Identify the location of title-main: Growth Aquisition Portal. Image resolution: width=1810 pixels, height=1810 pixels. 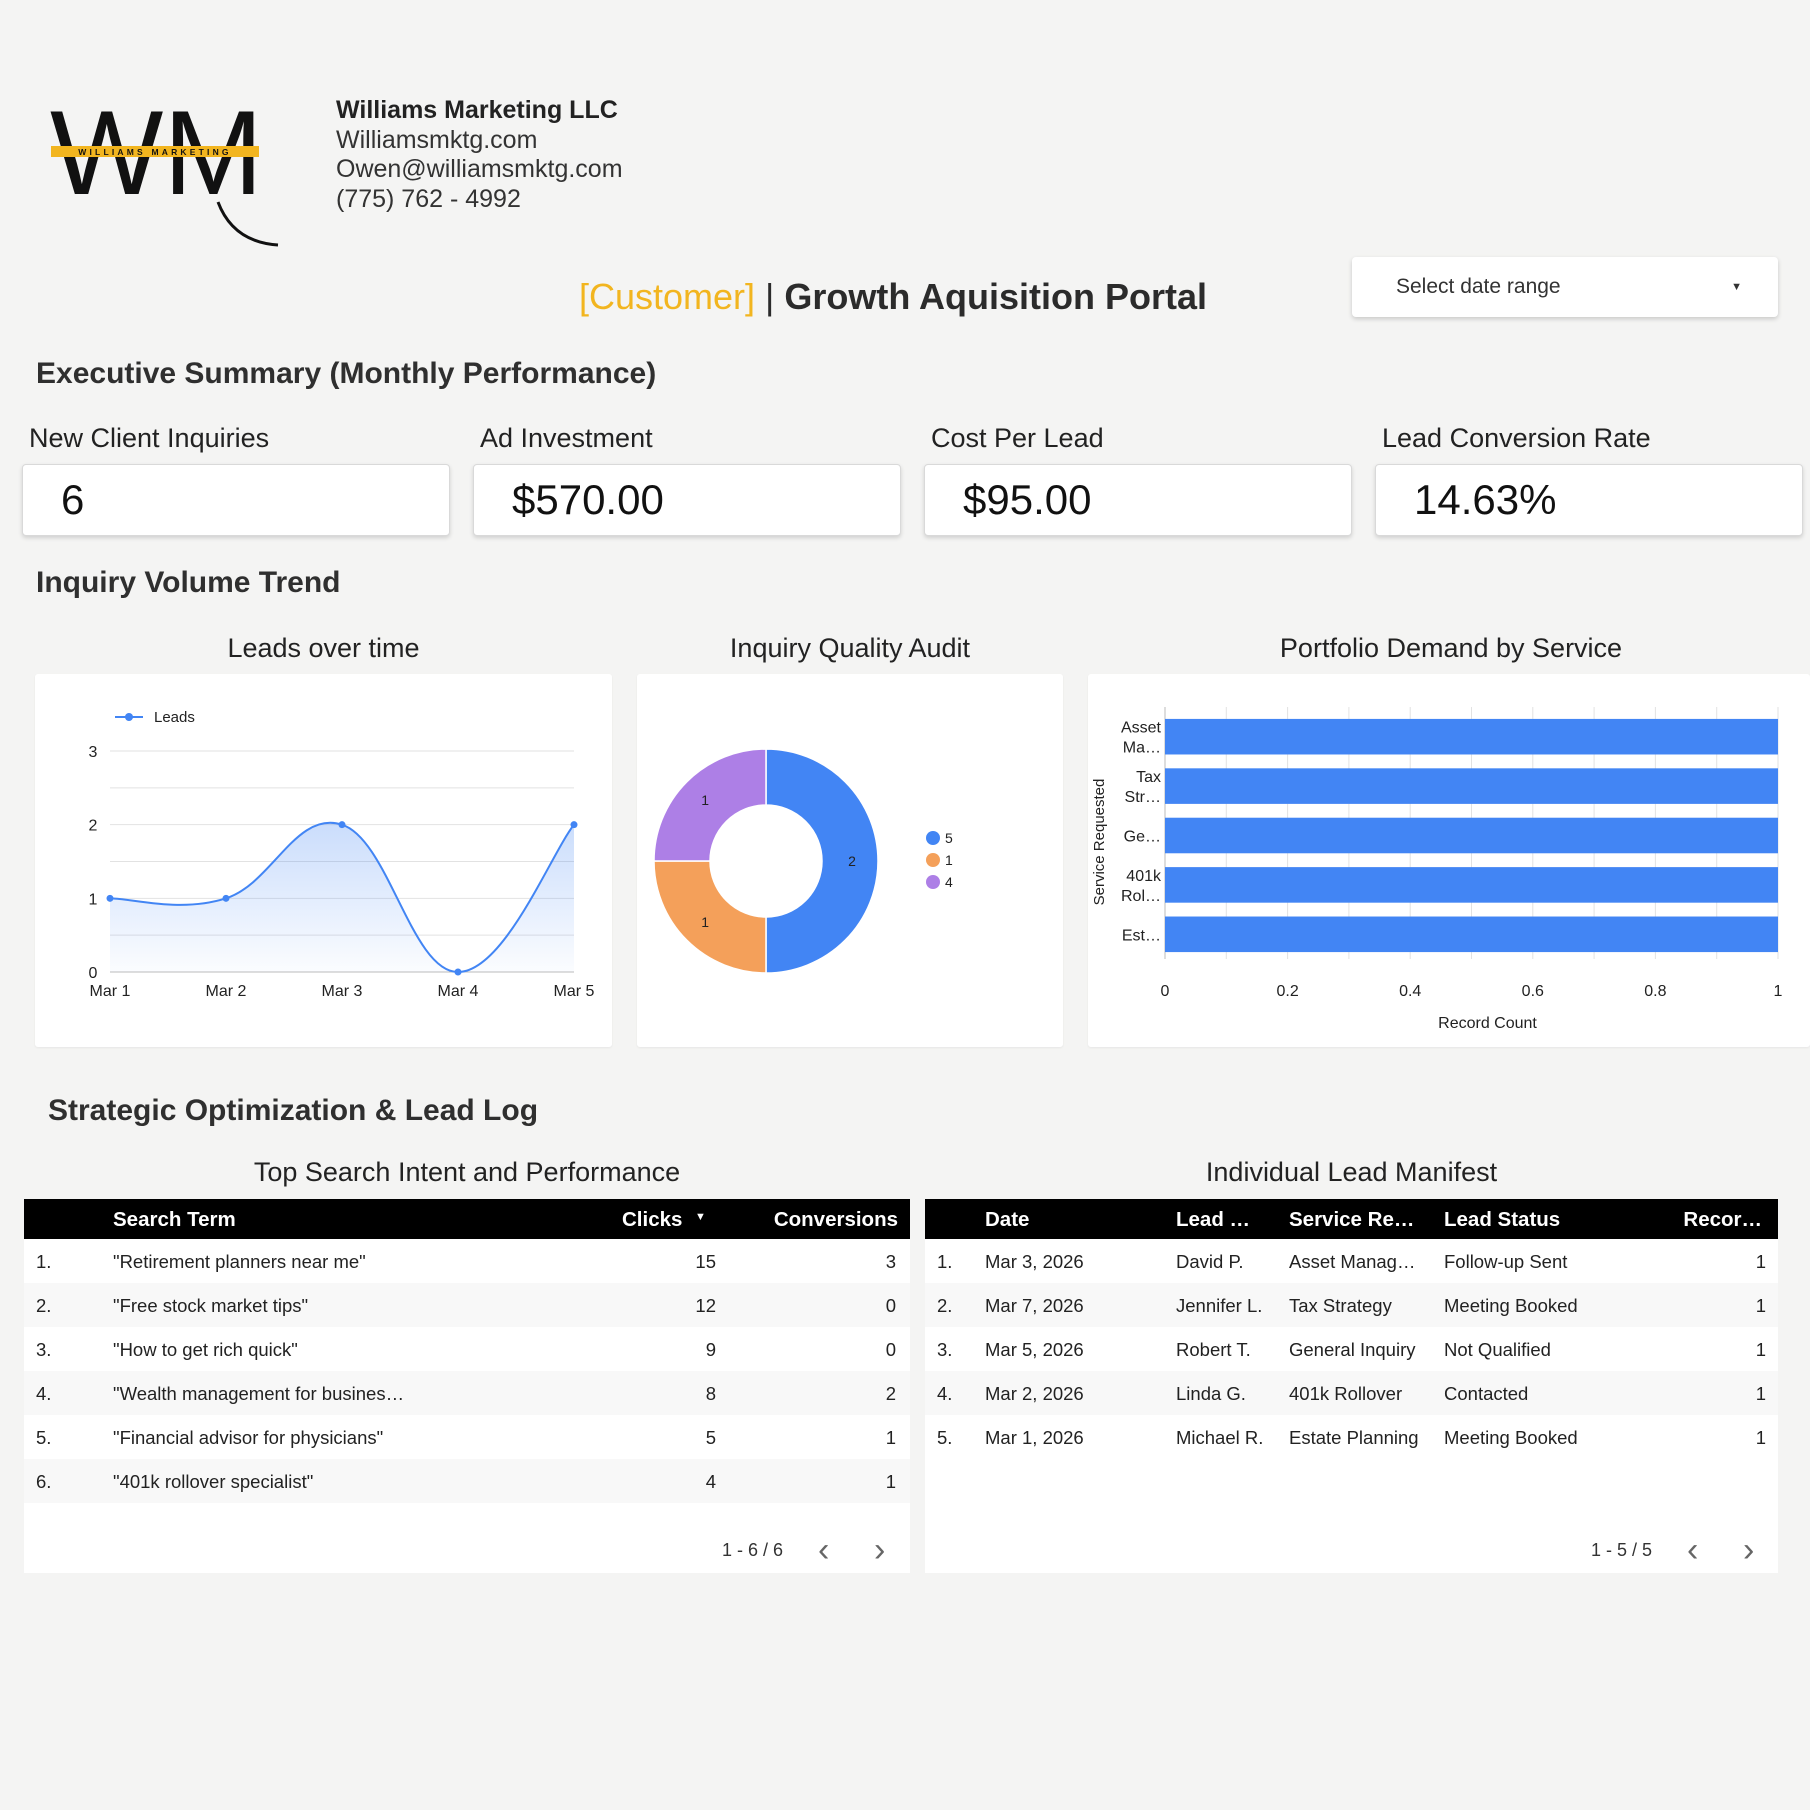
(996, 296).